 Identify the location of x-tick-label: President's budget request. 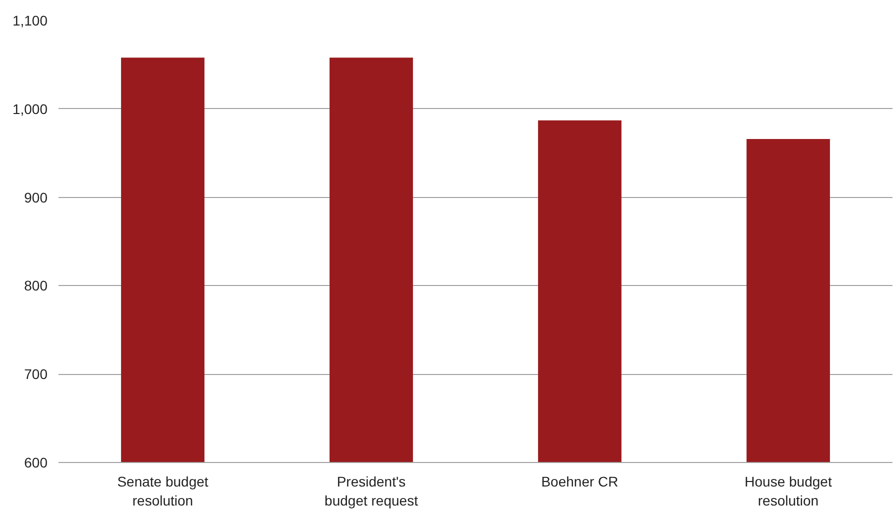
(371, 491).